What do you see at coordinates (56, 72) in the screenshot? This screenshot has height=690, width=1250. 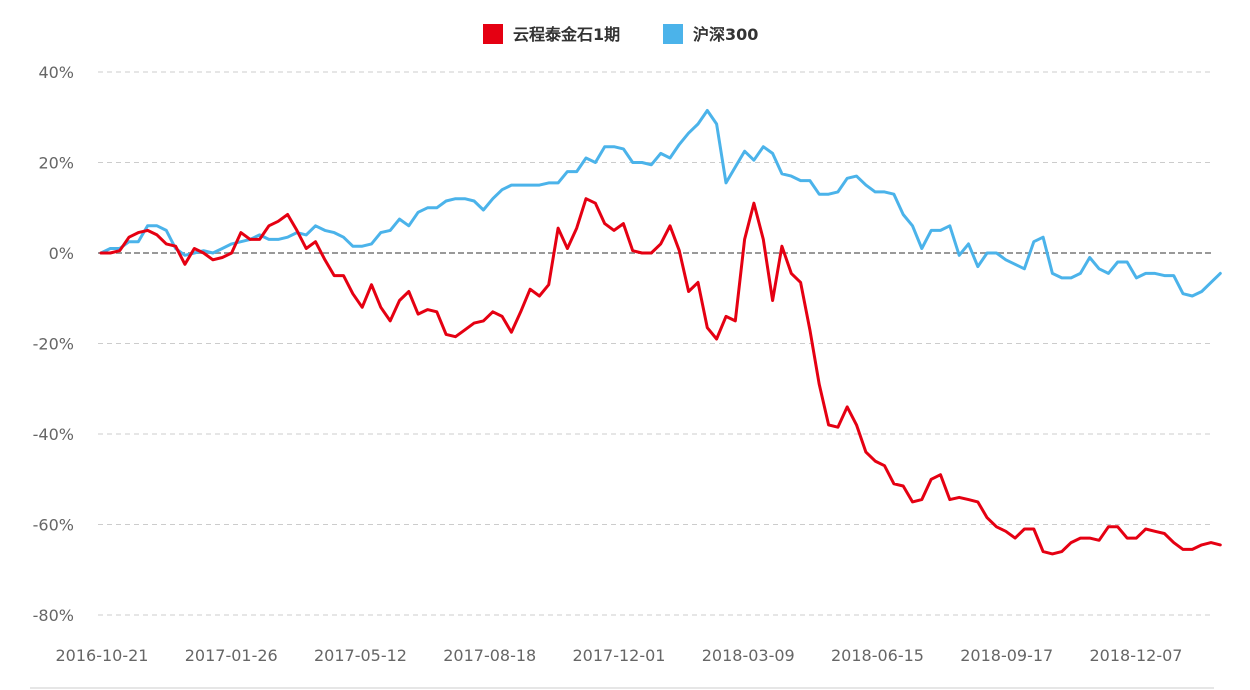 I see `y-tick-label: 40%` at bounding box center [56, 72].